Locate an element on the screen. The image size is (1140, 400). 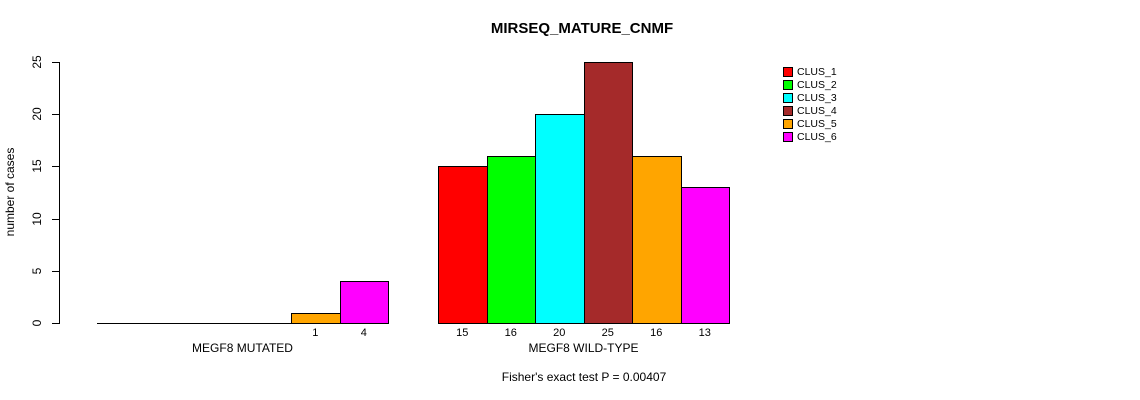
bar-value-label: 20 is located at coordinates (559, 333).